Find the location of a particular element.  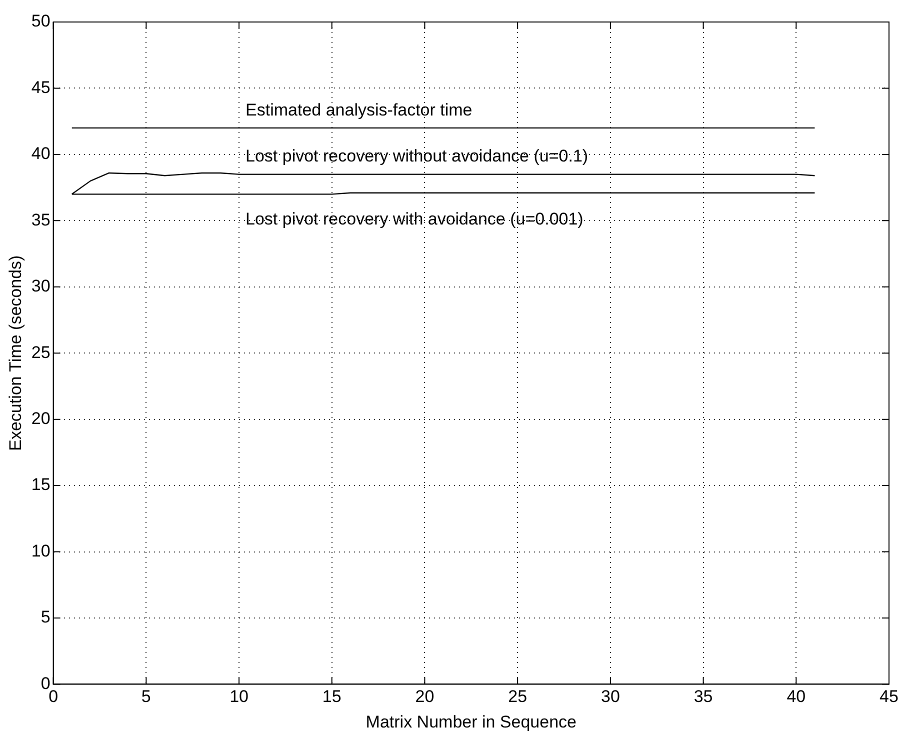

y-tick-label: 10 is located at coordinates (40, 550).